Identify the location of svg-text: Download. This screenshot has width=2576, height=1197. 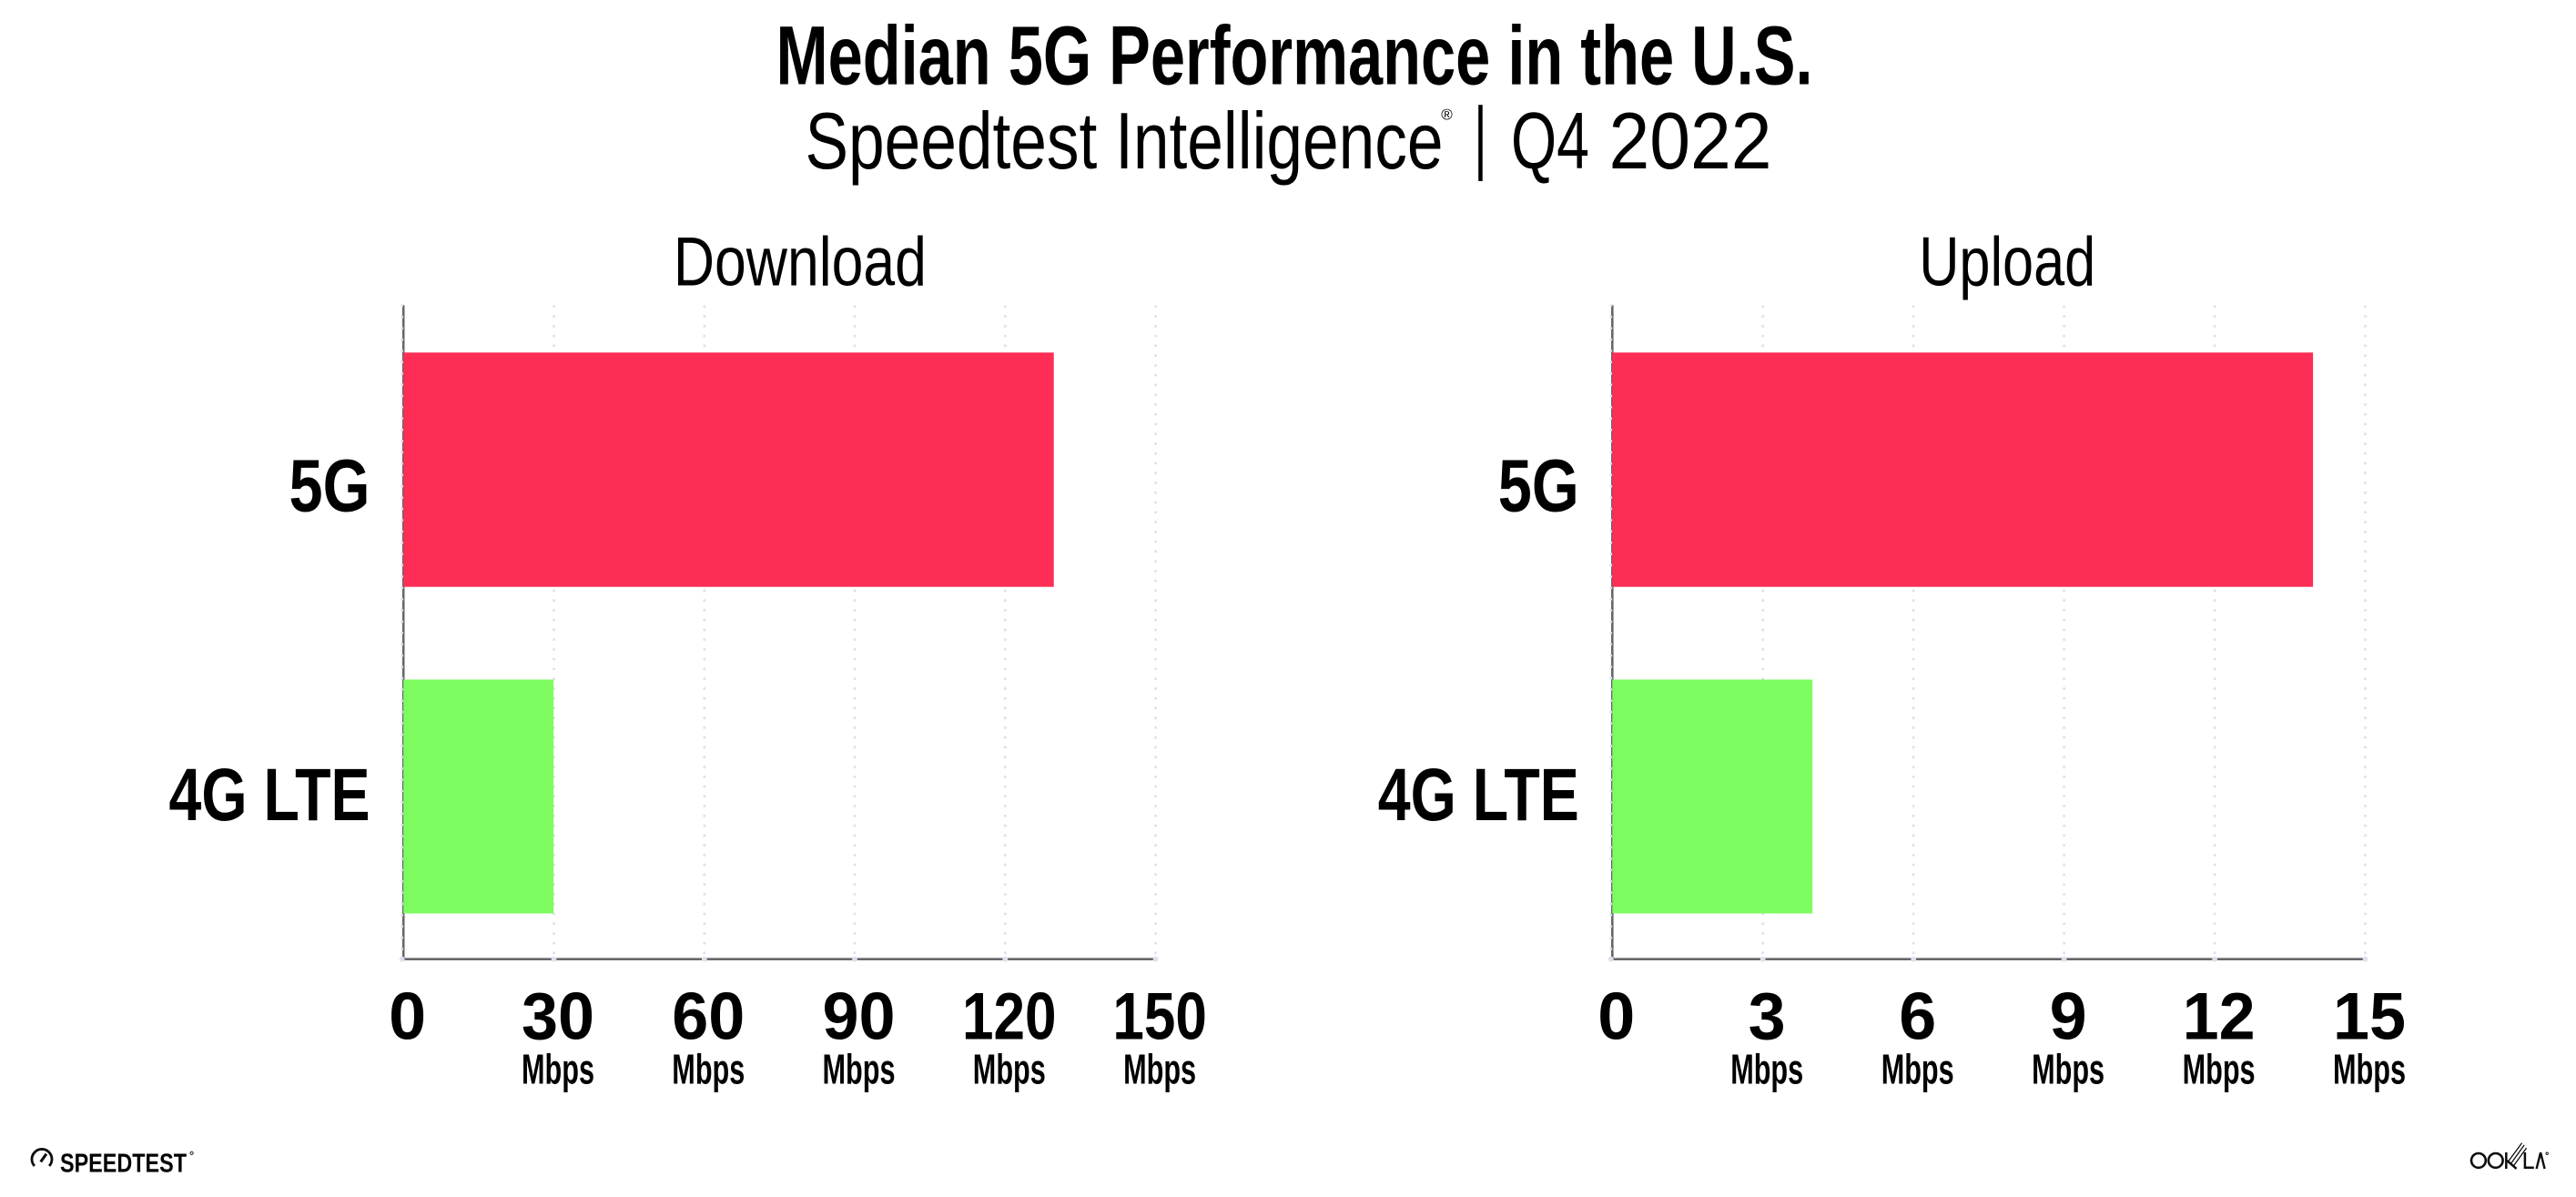
(800, 262).